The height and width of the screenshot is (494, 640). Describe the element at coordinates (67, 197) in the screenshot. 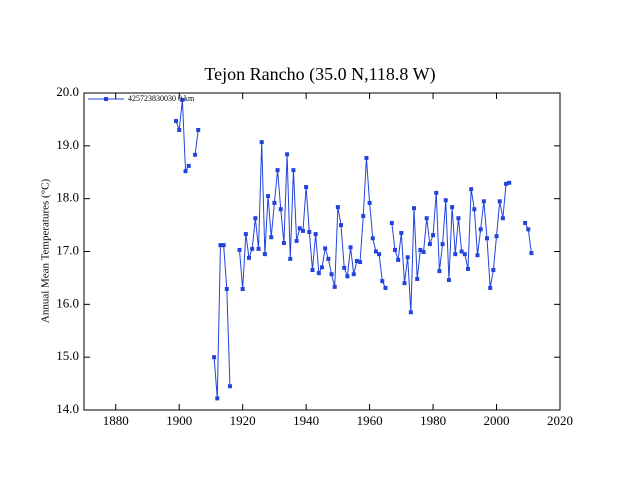

I see `y-tick-label: 18.0` at that location.